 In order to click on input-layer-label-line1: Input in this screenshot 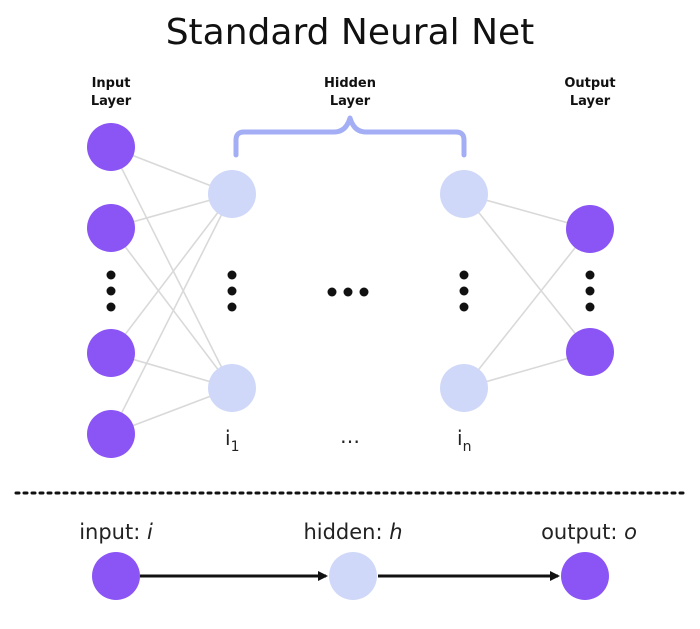, I will do `click(111, 83)`.